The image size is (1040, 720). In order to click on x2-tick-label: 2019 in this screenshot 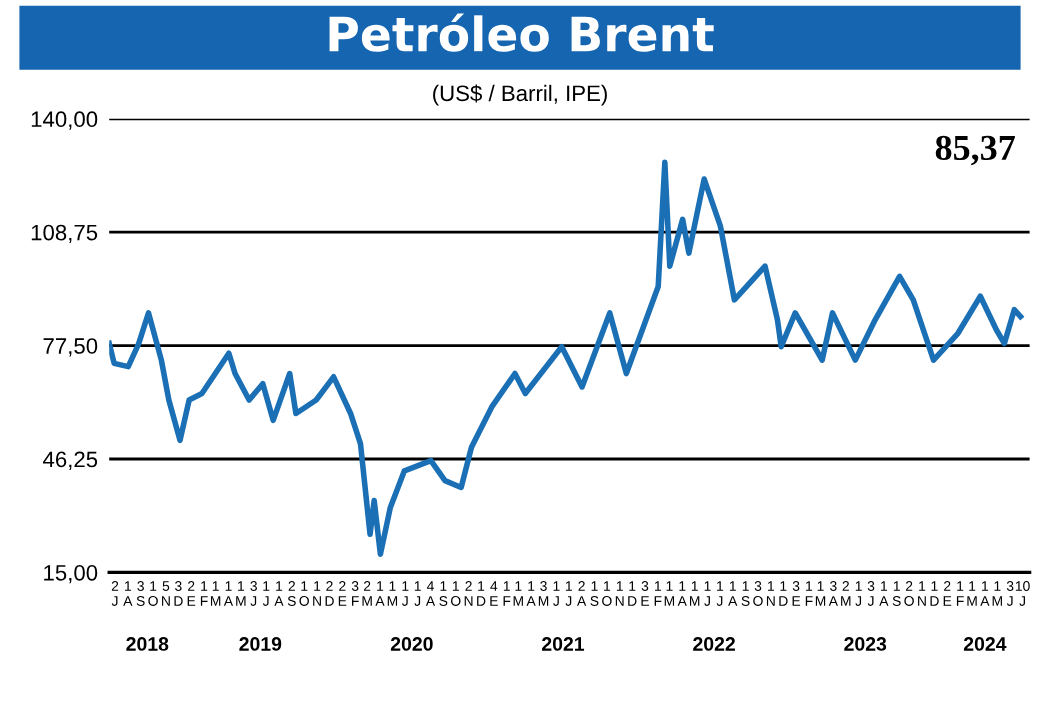, I will do `click(260, 644)`.